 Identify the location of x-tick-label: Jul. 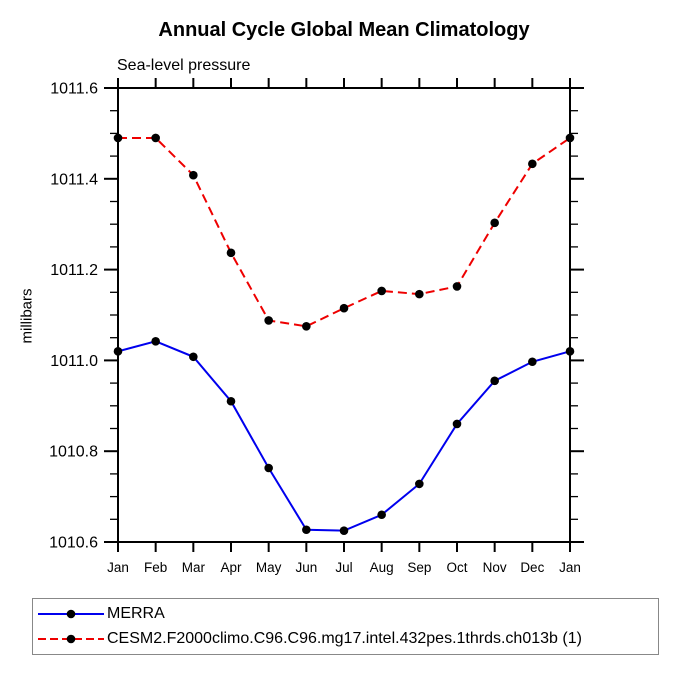
(343, 567).